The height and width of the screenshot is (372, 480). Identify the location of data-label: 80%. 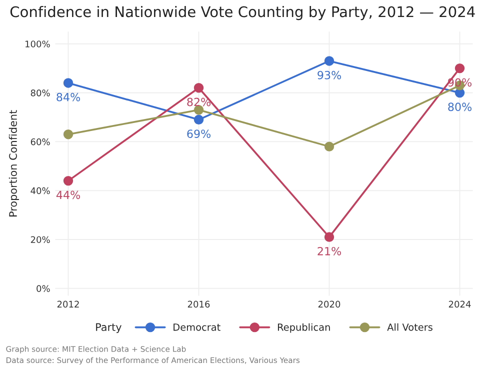
(460, 107).